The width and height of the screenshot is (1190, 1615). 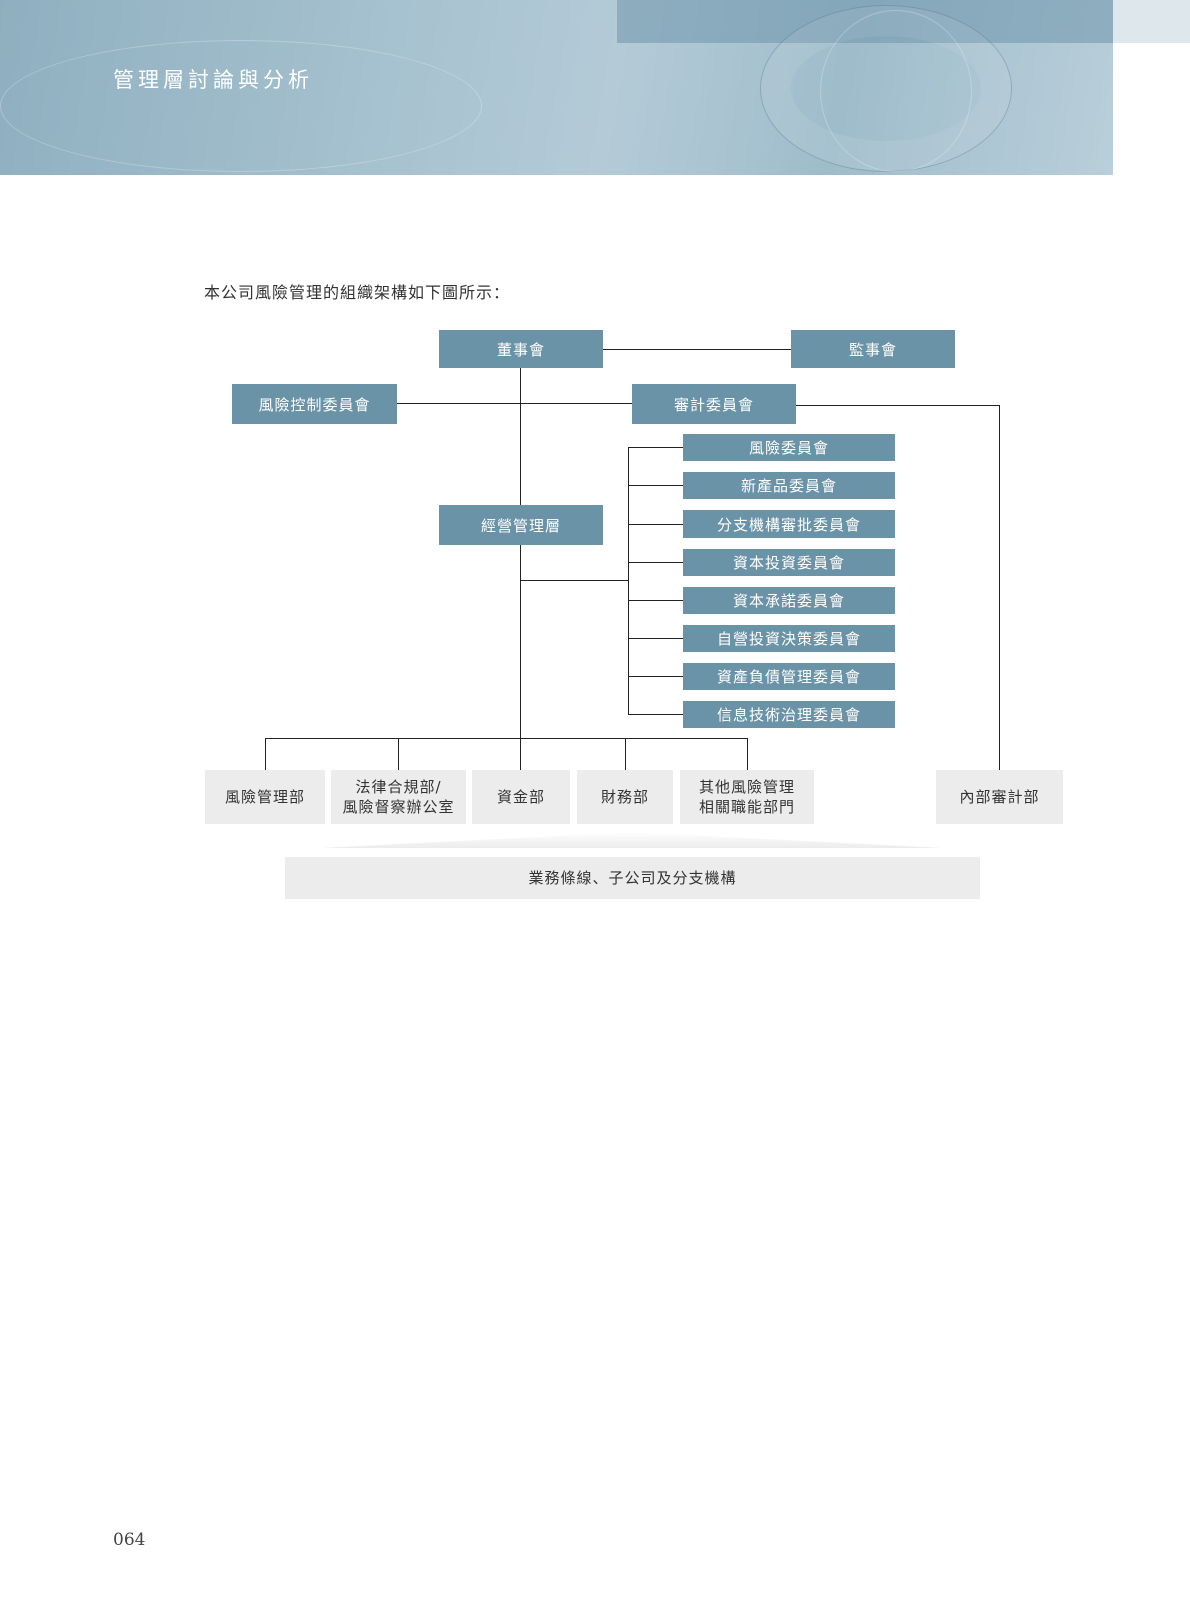 I want to click on decorative-arc, so click(x=241, y=106).